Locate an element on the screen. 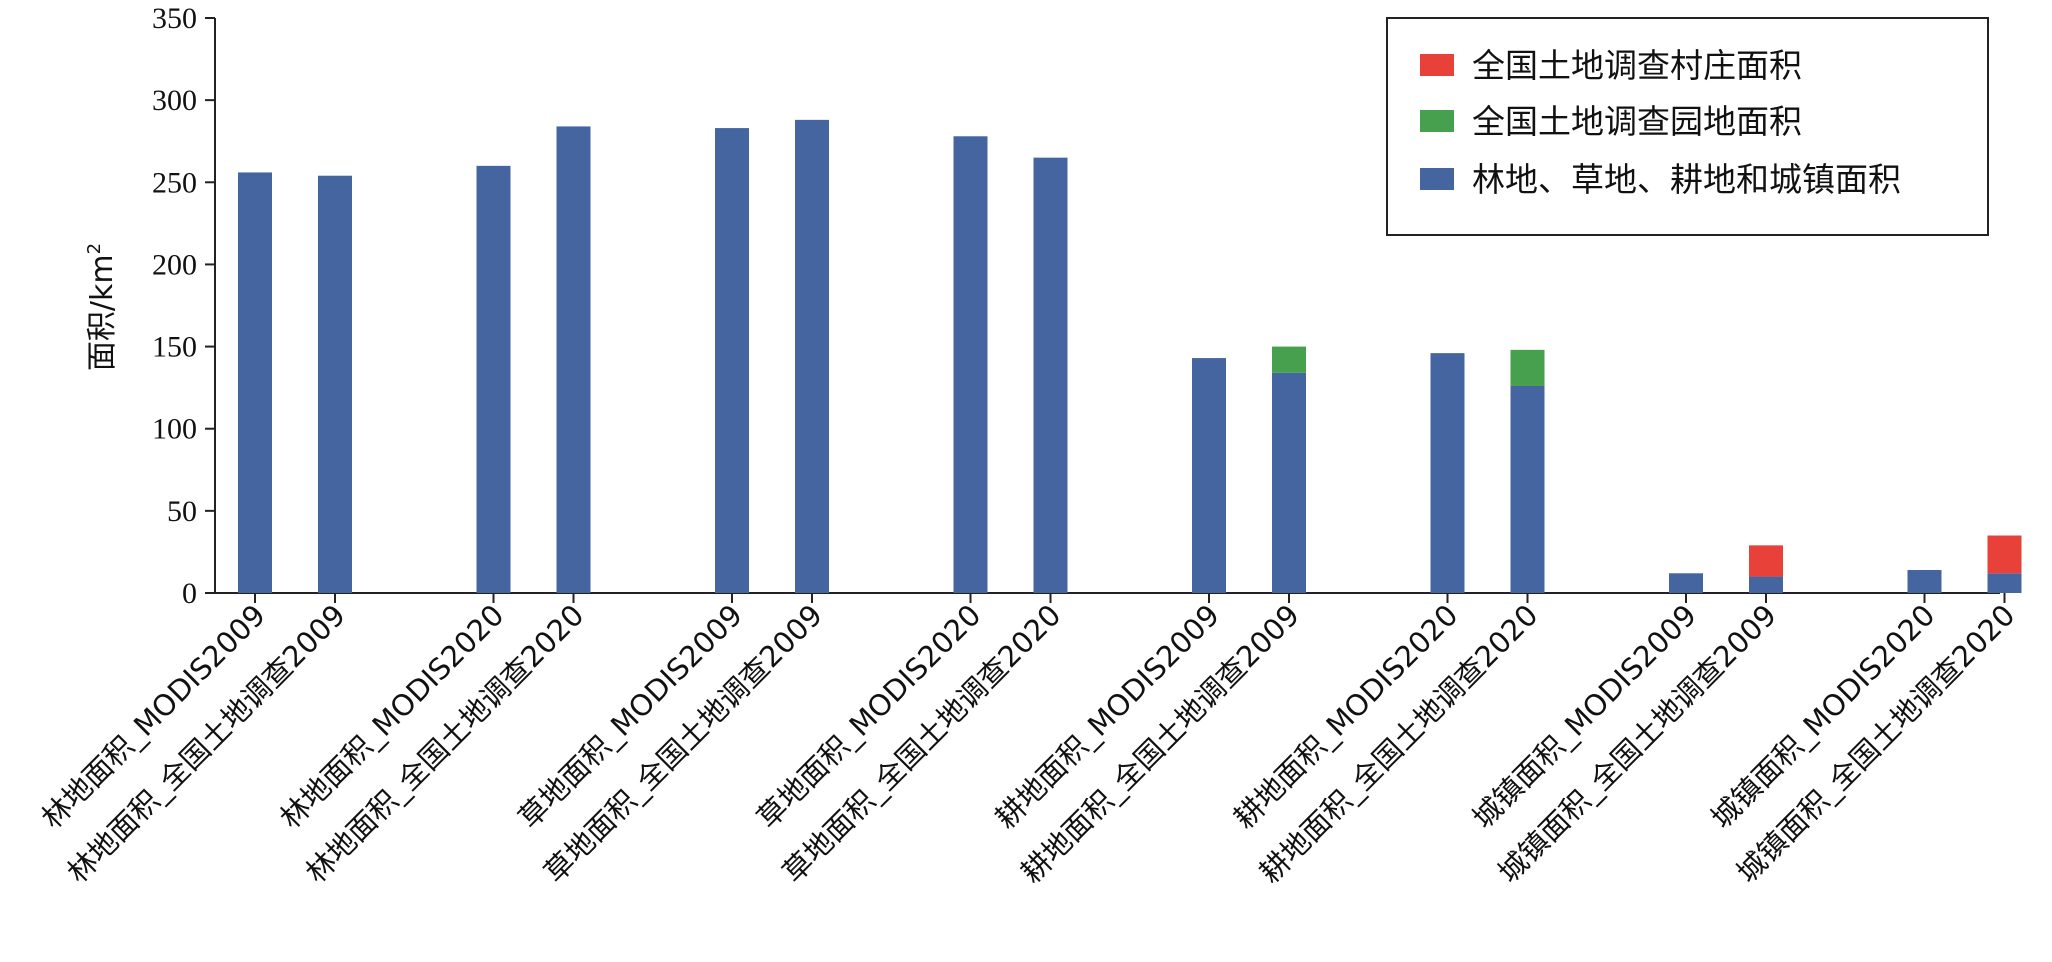 The height and width of the screenshot is (962, 2052). y-tick-label: 100 is located at coordinates (174, 429).